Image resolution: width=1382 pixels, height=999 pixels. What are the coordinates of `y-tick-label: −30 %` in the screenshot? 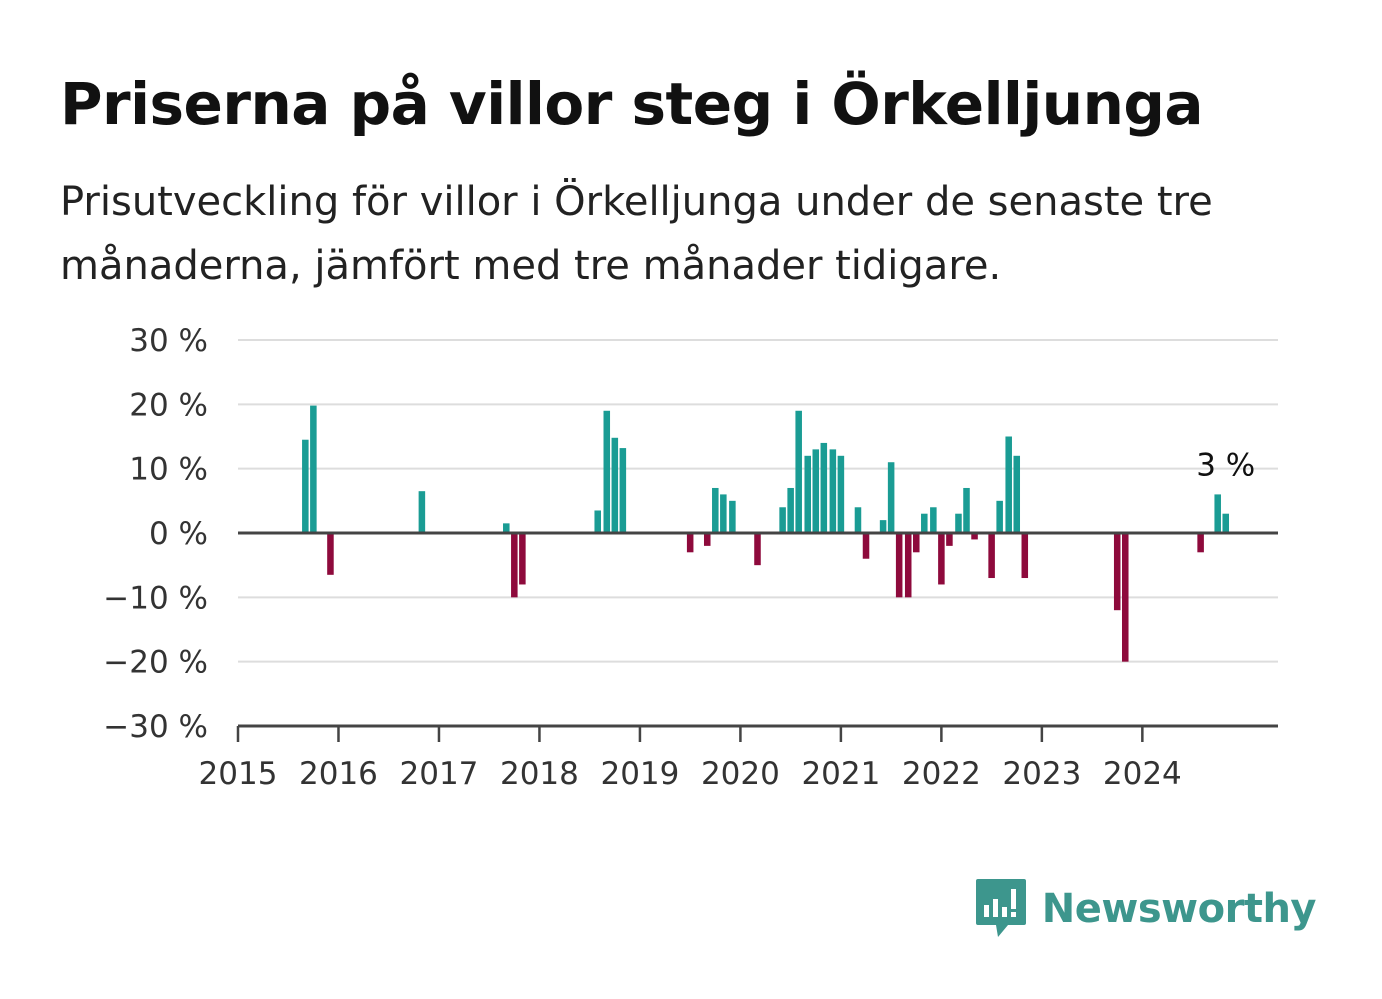 It's located at (155, 727).